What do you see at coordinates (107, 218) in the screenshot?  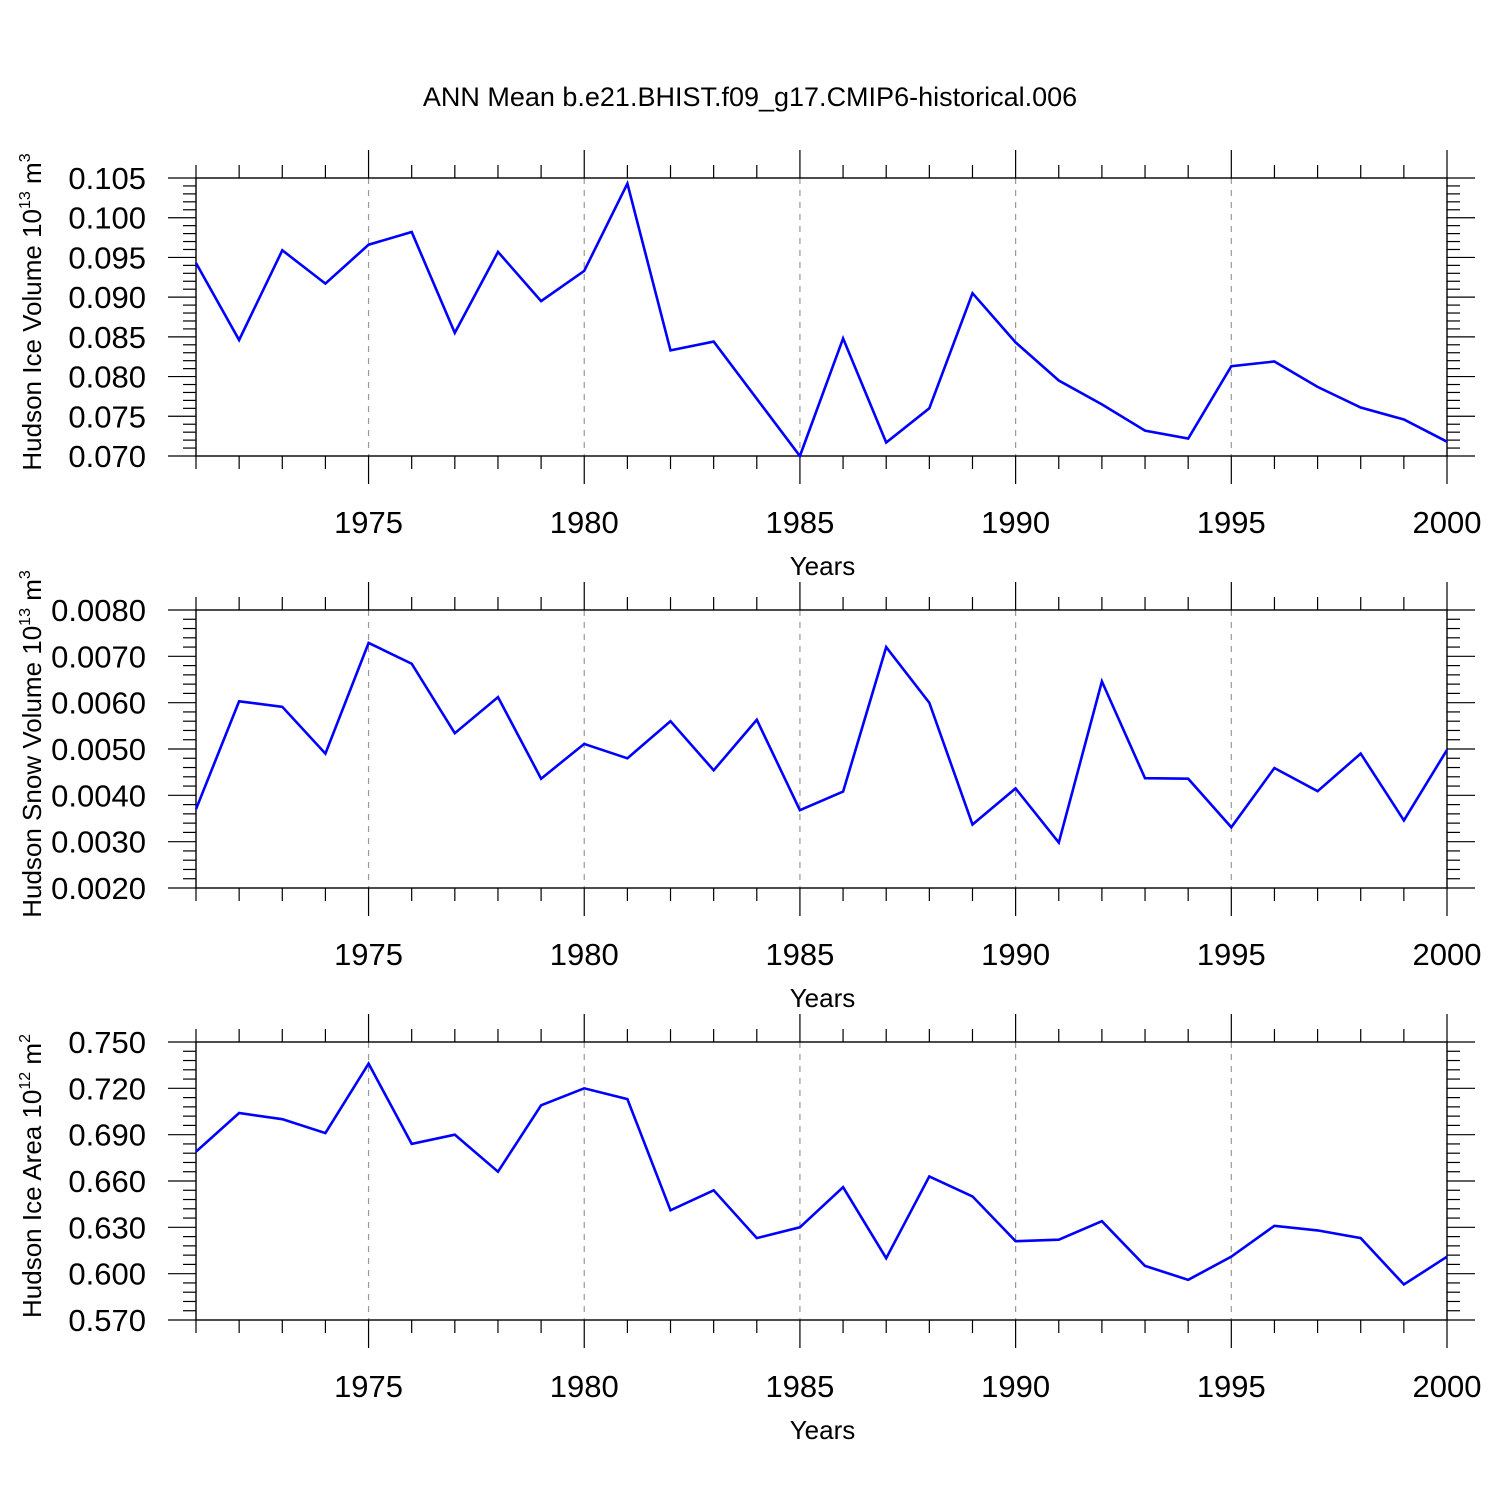 I see `y-tick-label: 0.100` at bounding box center [107, 218].